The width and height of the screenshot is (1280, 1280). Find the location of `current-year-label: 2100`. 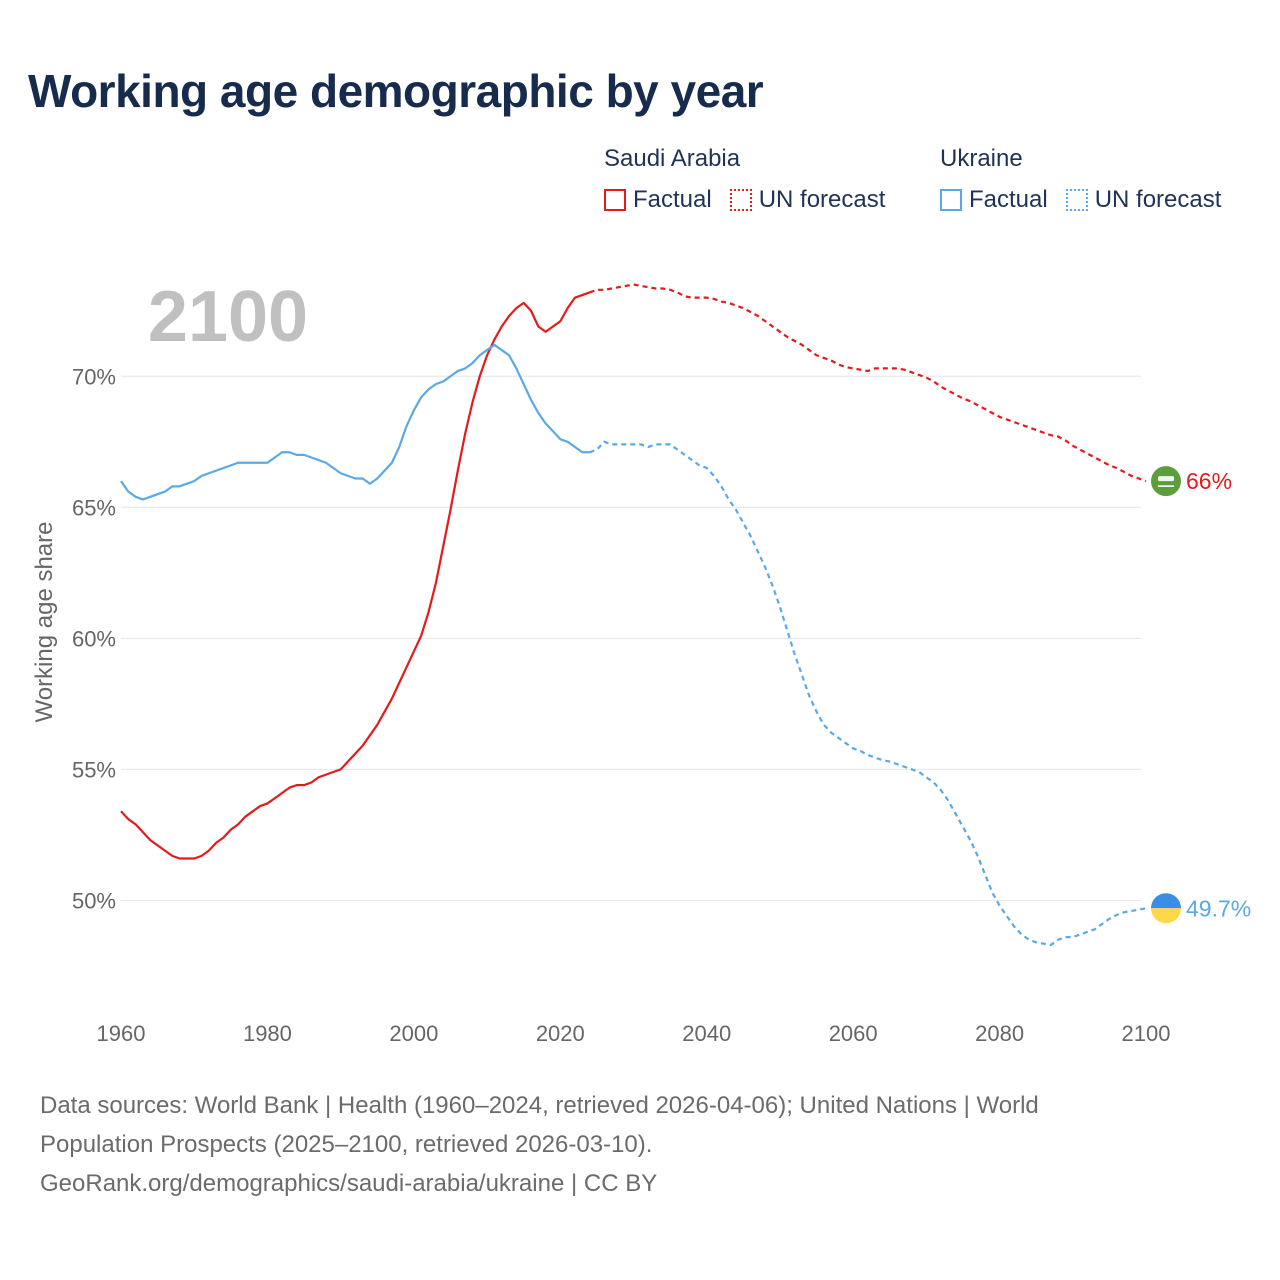

current-year-label: 2100 is located at coordinates (228, 317).